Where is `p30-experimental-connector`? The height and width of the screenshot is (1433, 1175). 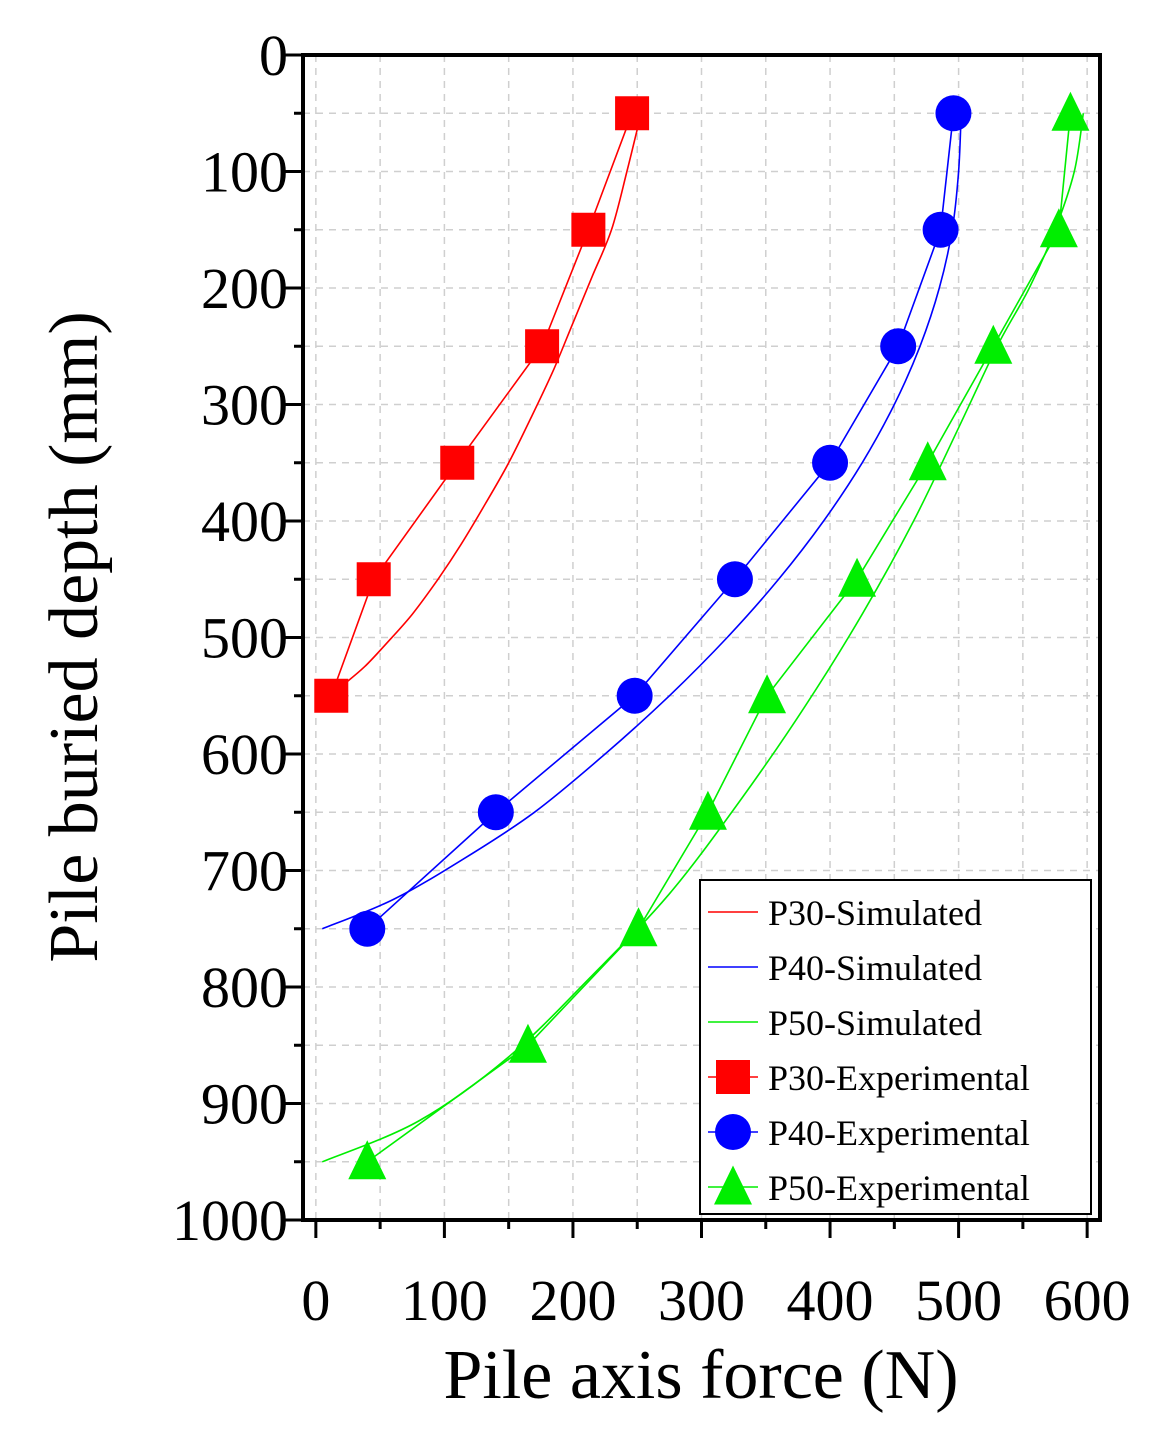 p30-experimental-connector is located at coordinates (481, 404).